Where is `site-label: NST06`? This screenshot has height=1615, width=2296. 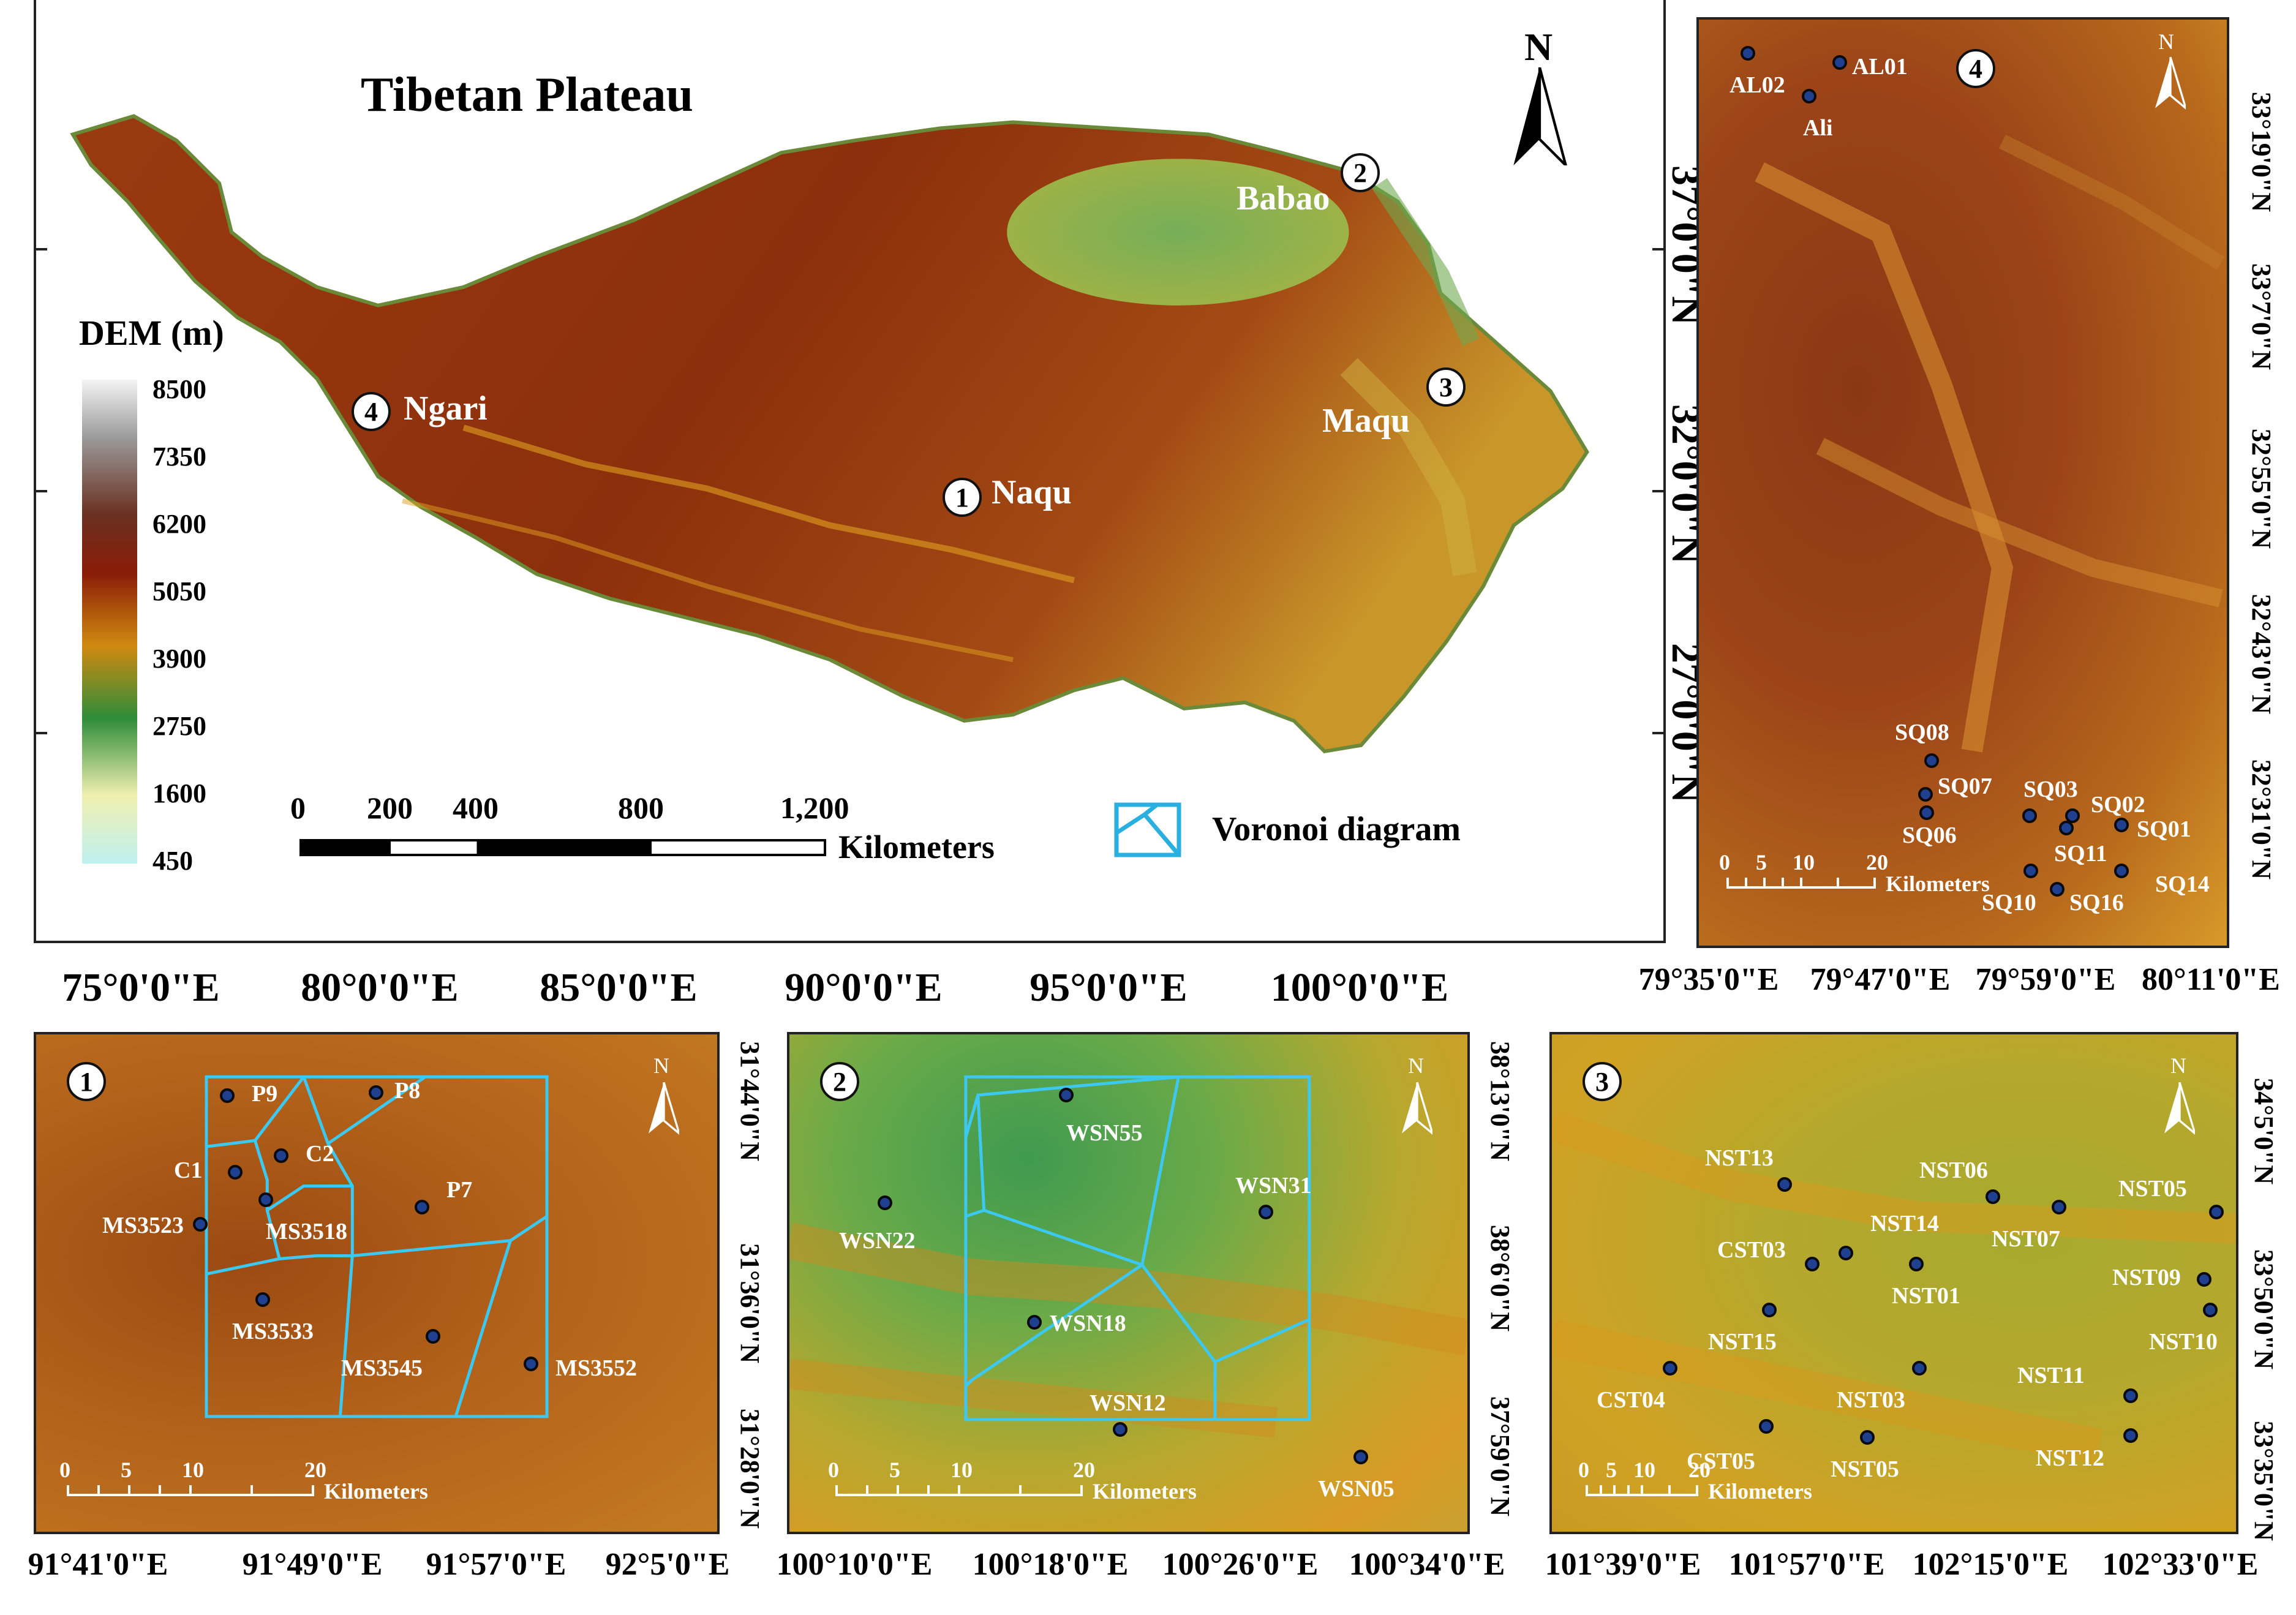
site-label: NST06 is located at coordinates (1953, 1170).